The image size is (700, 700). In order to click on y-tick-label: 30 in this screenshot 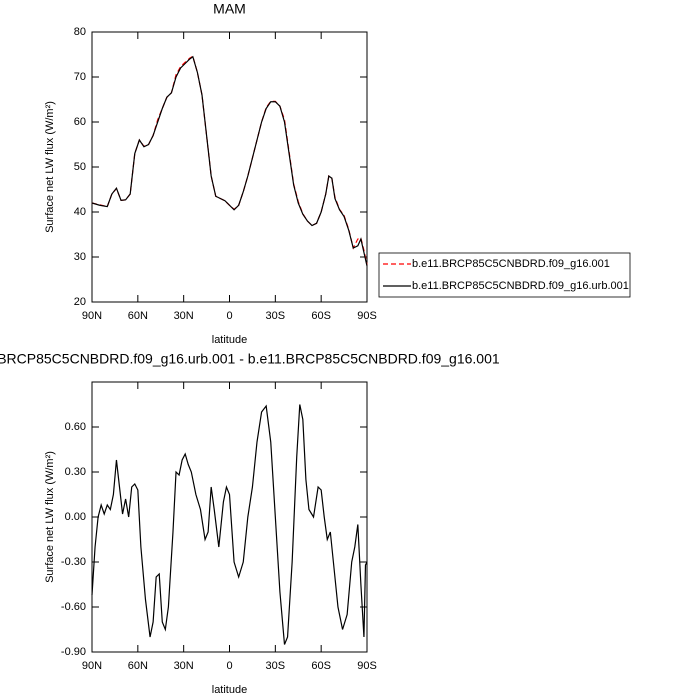, I will do `click(80, 257)`.